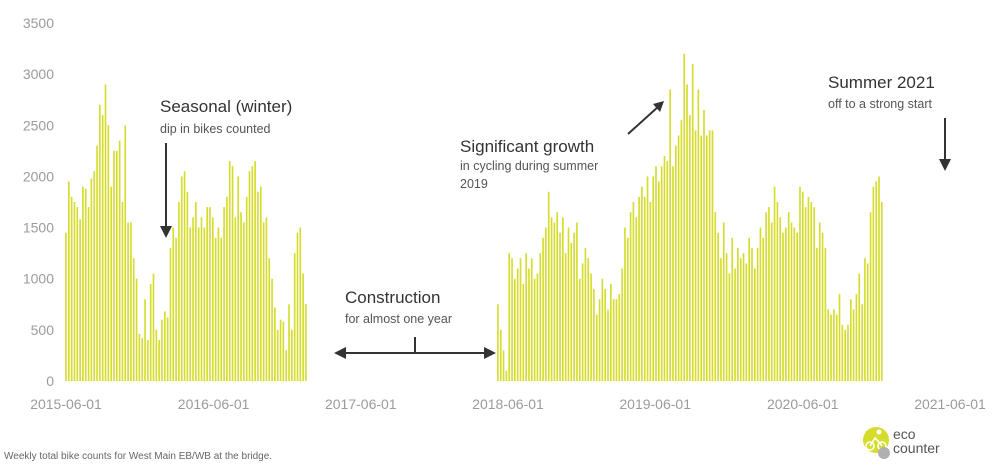 This screenshot has height=476, width=1000. Describe the element at coordinates (392, 297) in the screenshot. I see `annotation-construction-title: Construction` at that location.